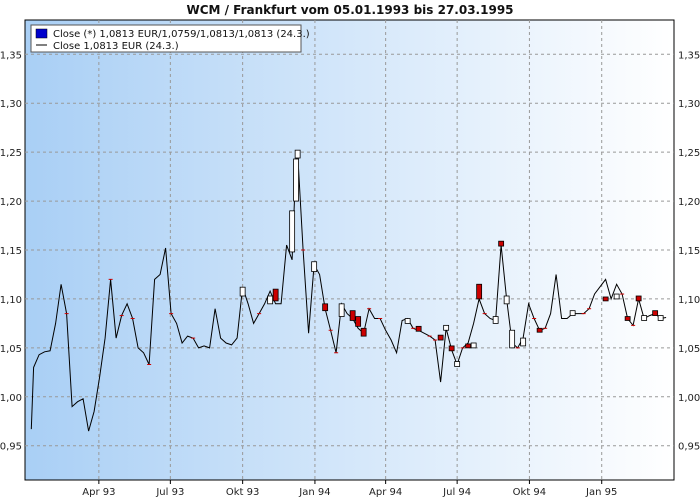 Image resolution: width=700 pixels, height=500 pixels. What do you see at coordinates (11, 349) in the screenshot?
I see `y-tick-label-left: 1,05` at bounding box center [11, 349].